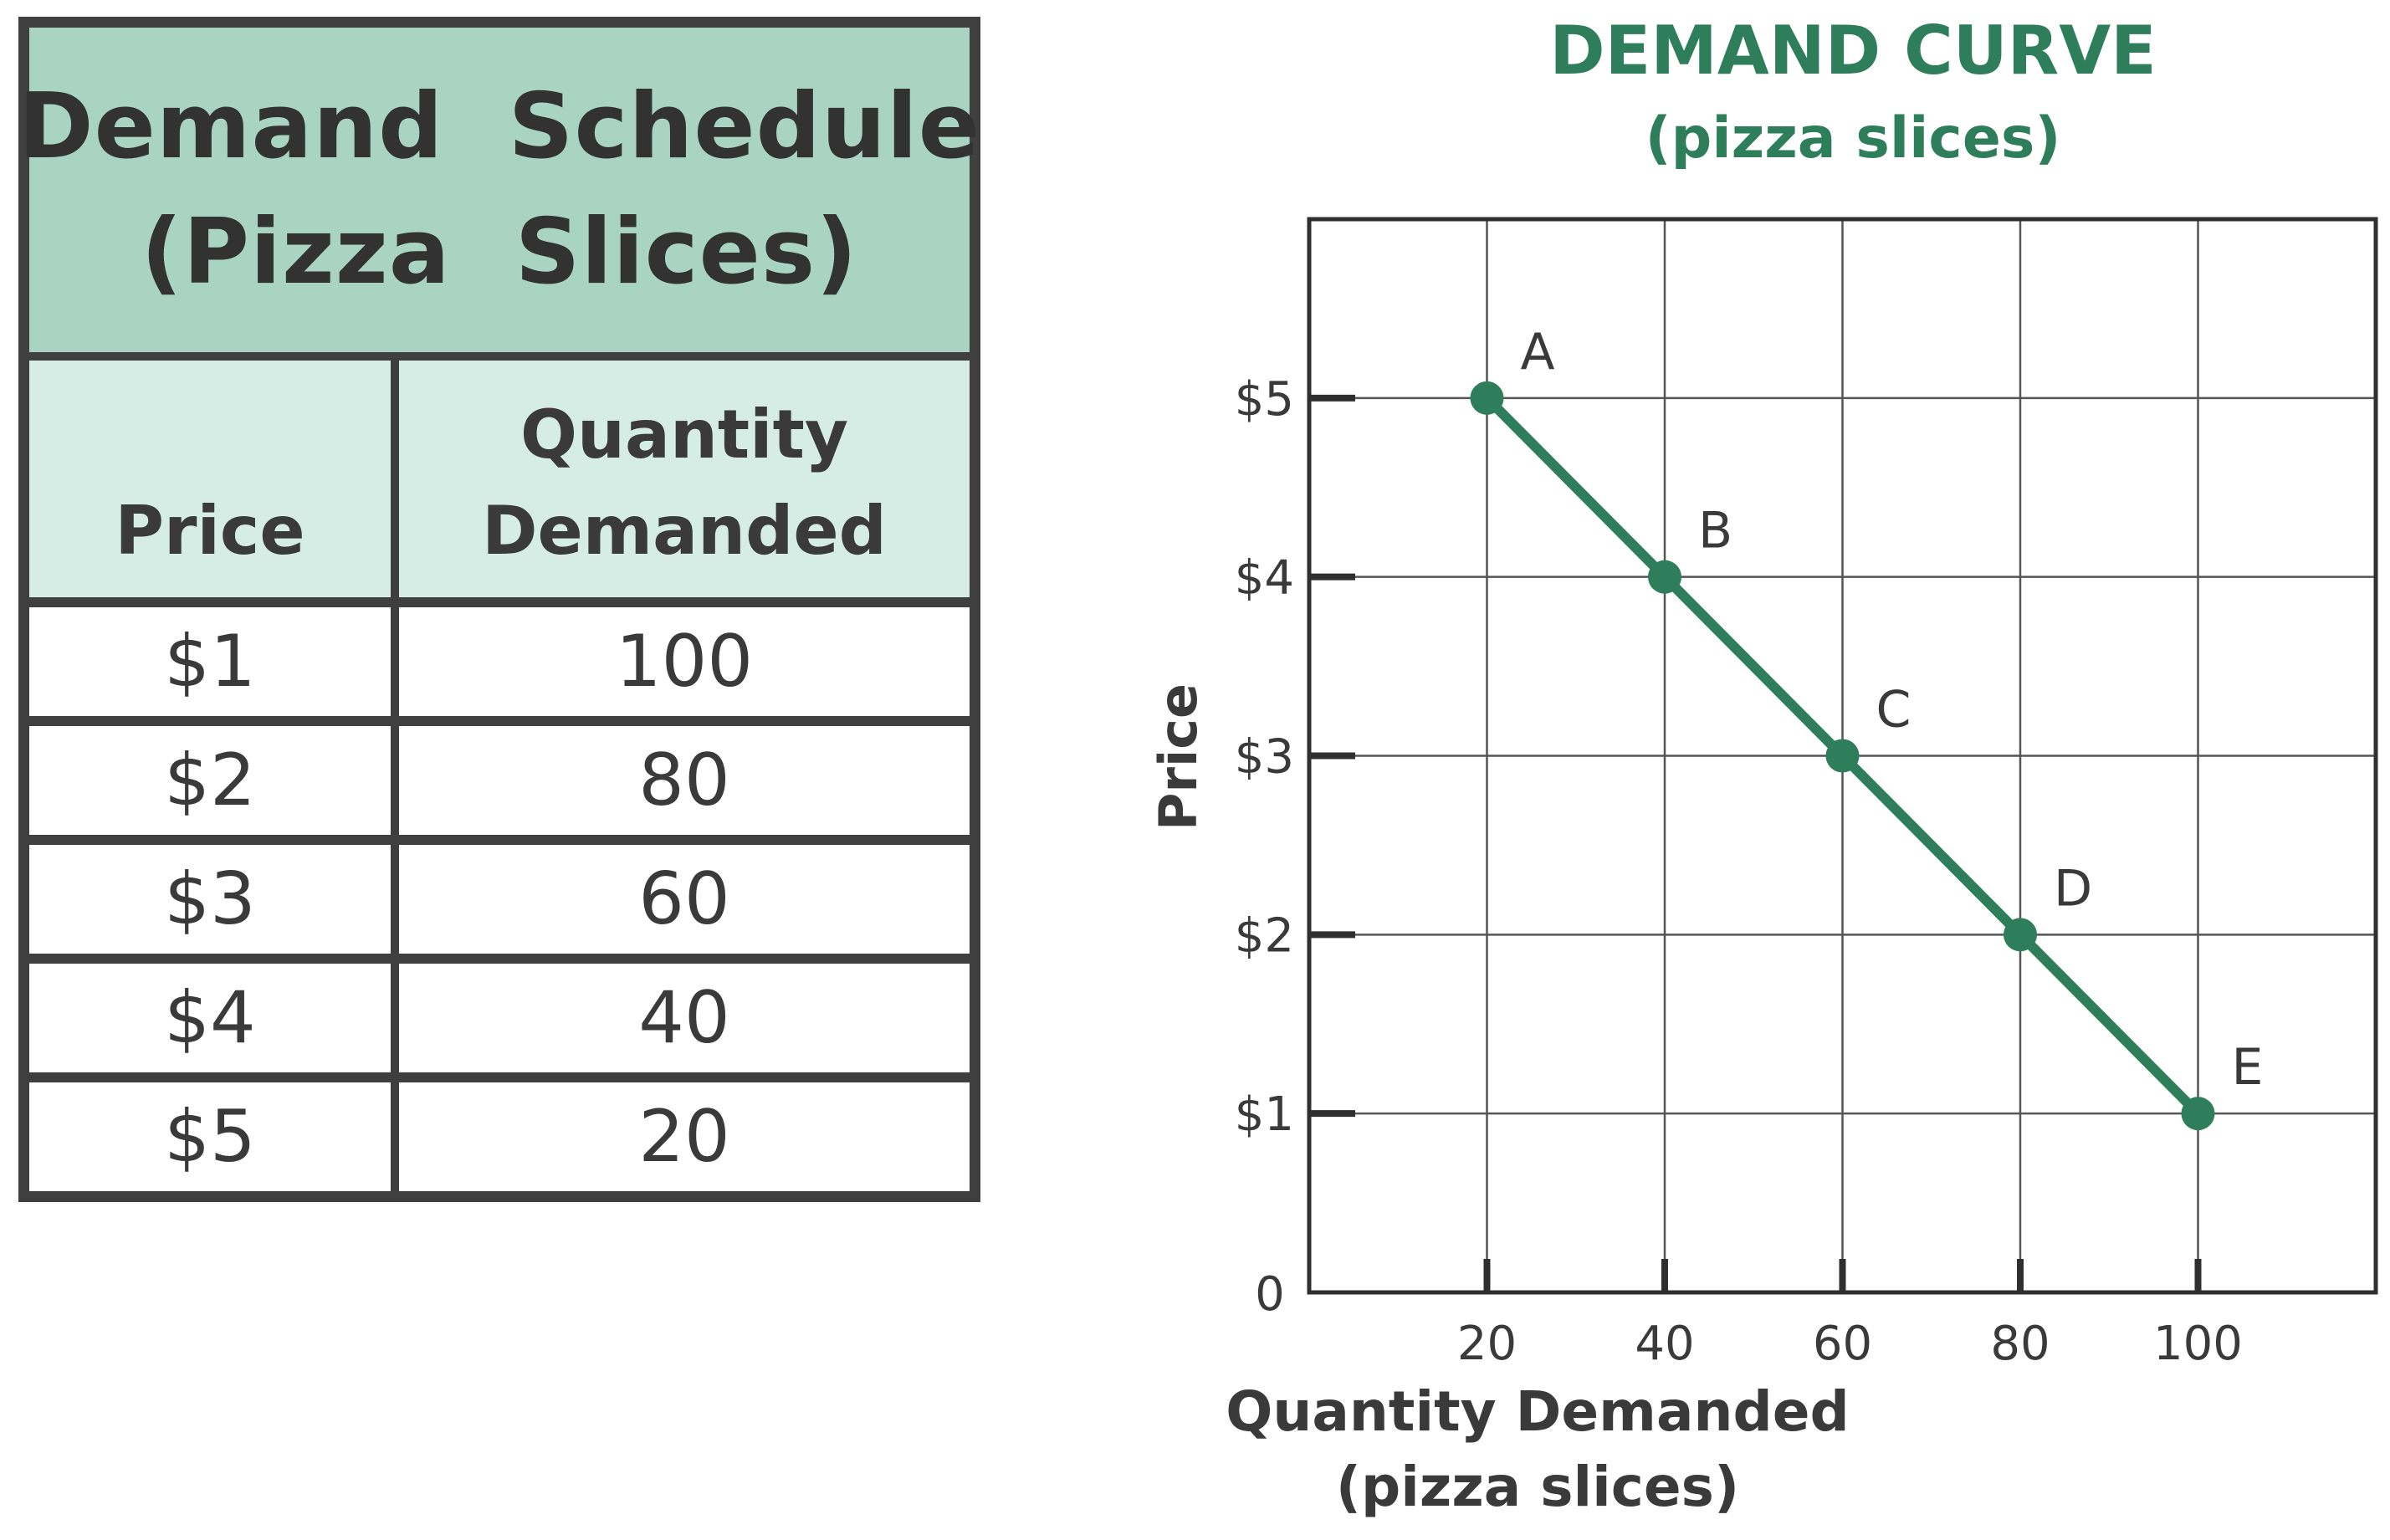 The image size is (2390, 1540). I want to click on price-cell: $5, so click(210, 1137).